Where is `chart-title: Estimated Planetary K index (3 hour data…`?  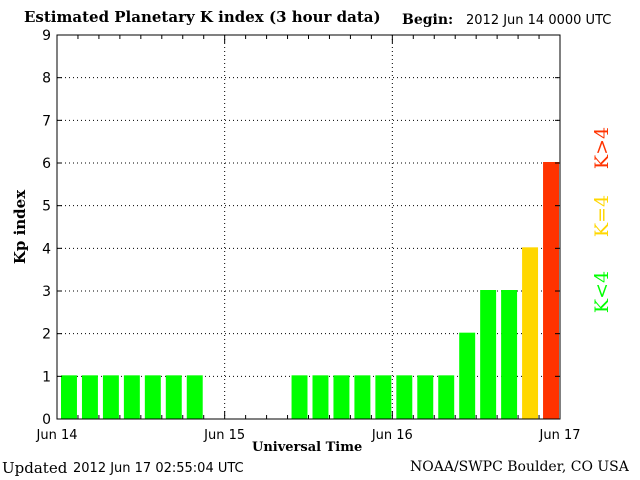 chart-title: Estimated Planetary K index (3 hour data… is located at coordinates (202, 17).